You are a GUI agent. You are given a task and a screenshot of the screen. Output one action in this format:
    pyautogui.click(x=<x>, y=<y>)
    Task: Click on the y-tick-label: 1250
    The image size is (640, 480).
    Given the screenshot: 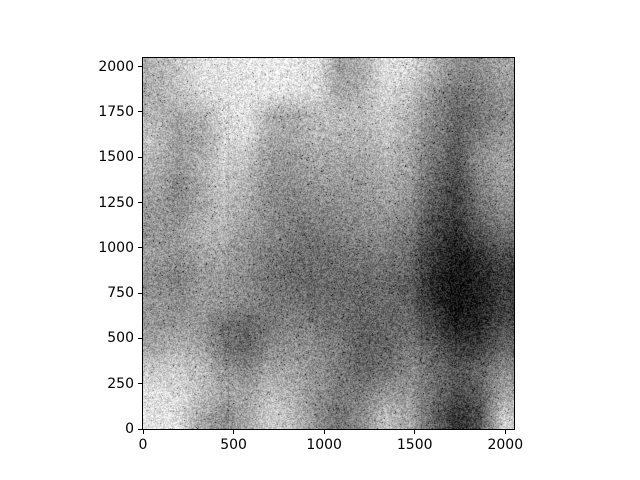 What is the action you would take?
    pyautogui.click(x=116, y=202)
    